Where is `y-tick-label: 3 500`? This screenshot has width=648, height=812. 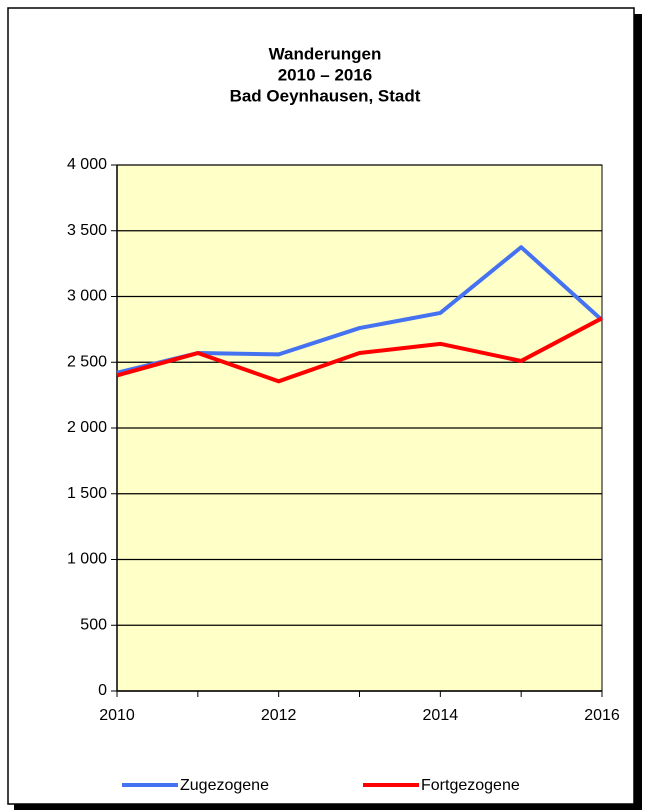
y-tick-label: 3 500 is located at coordinates (87, 230).